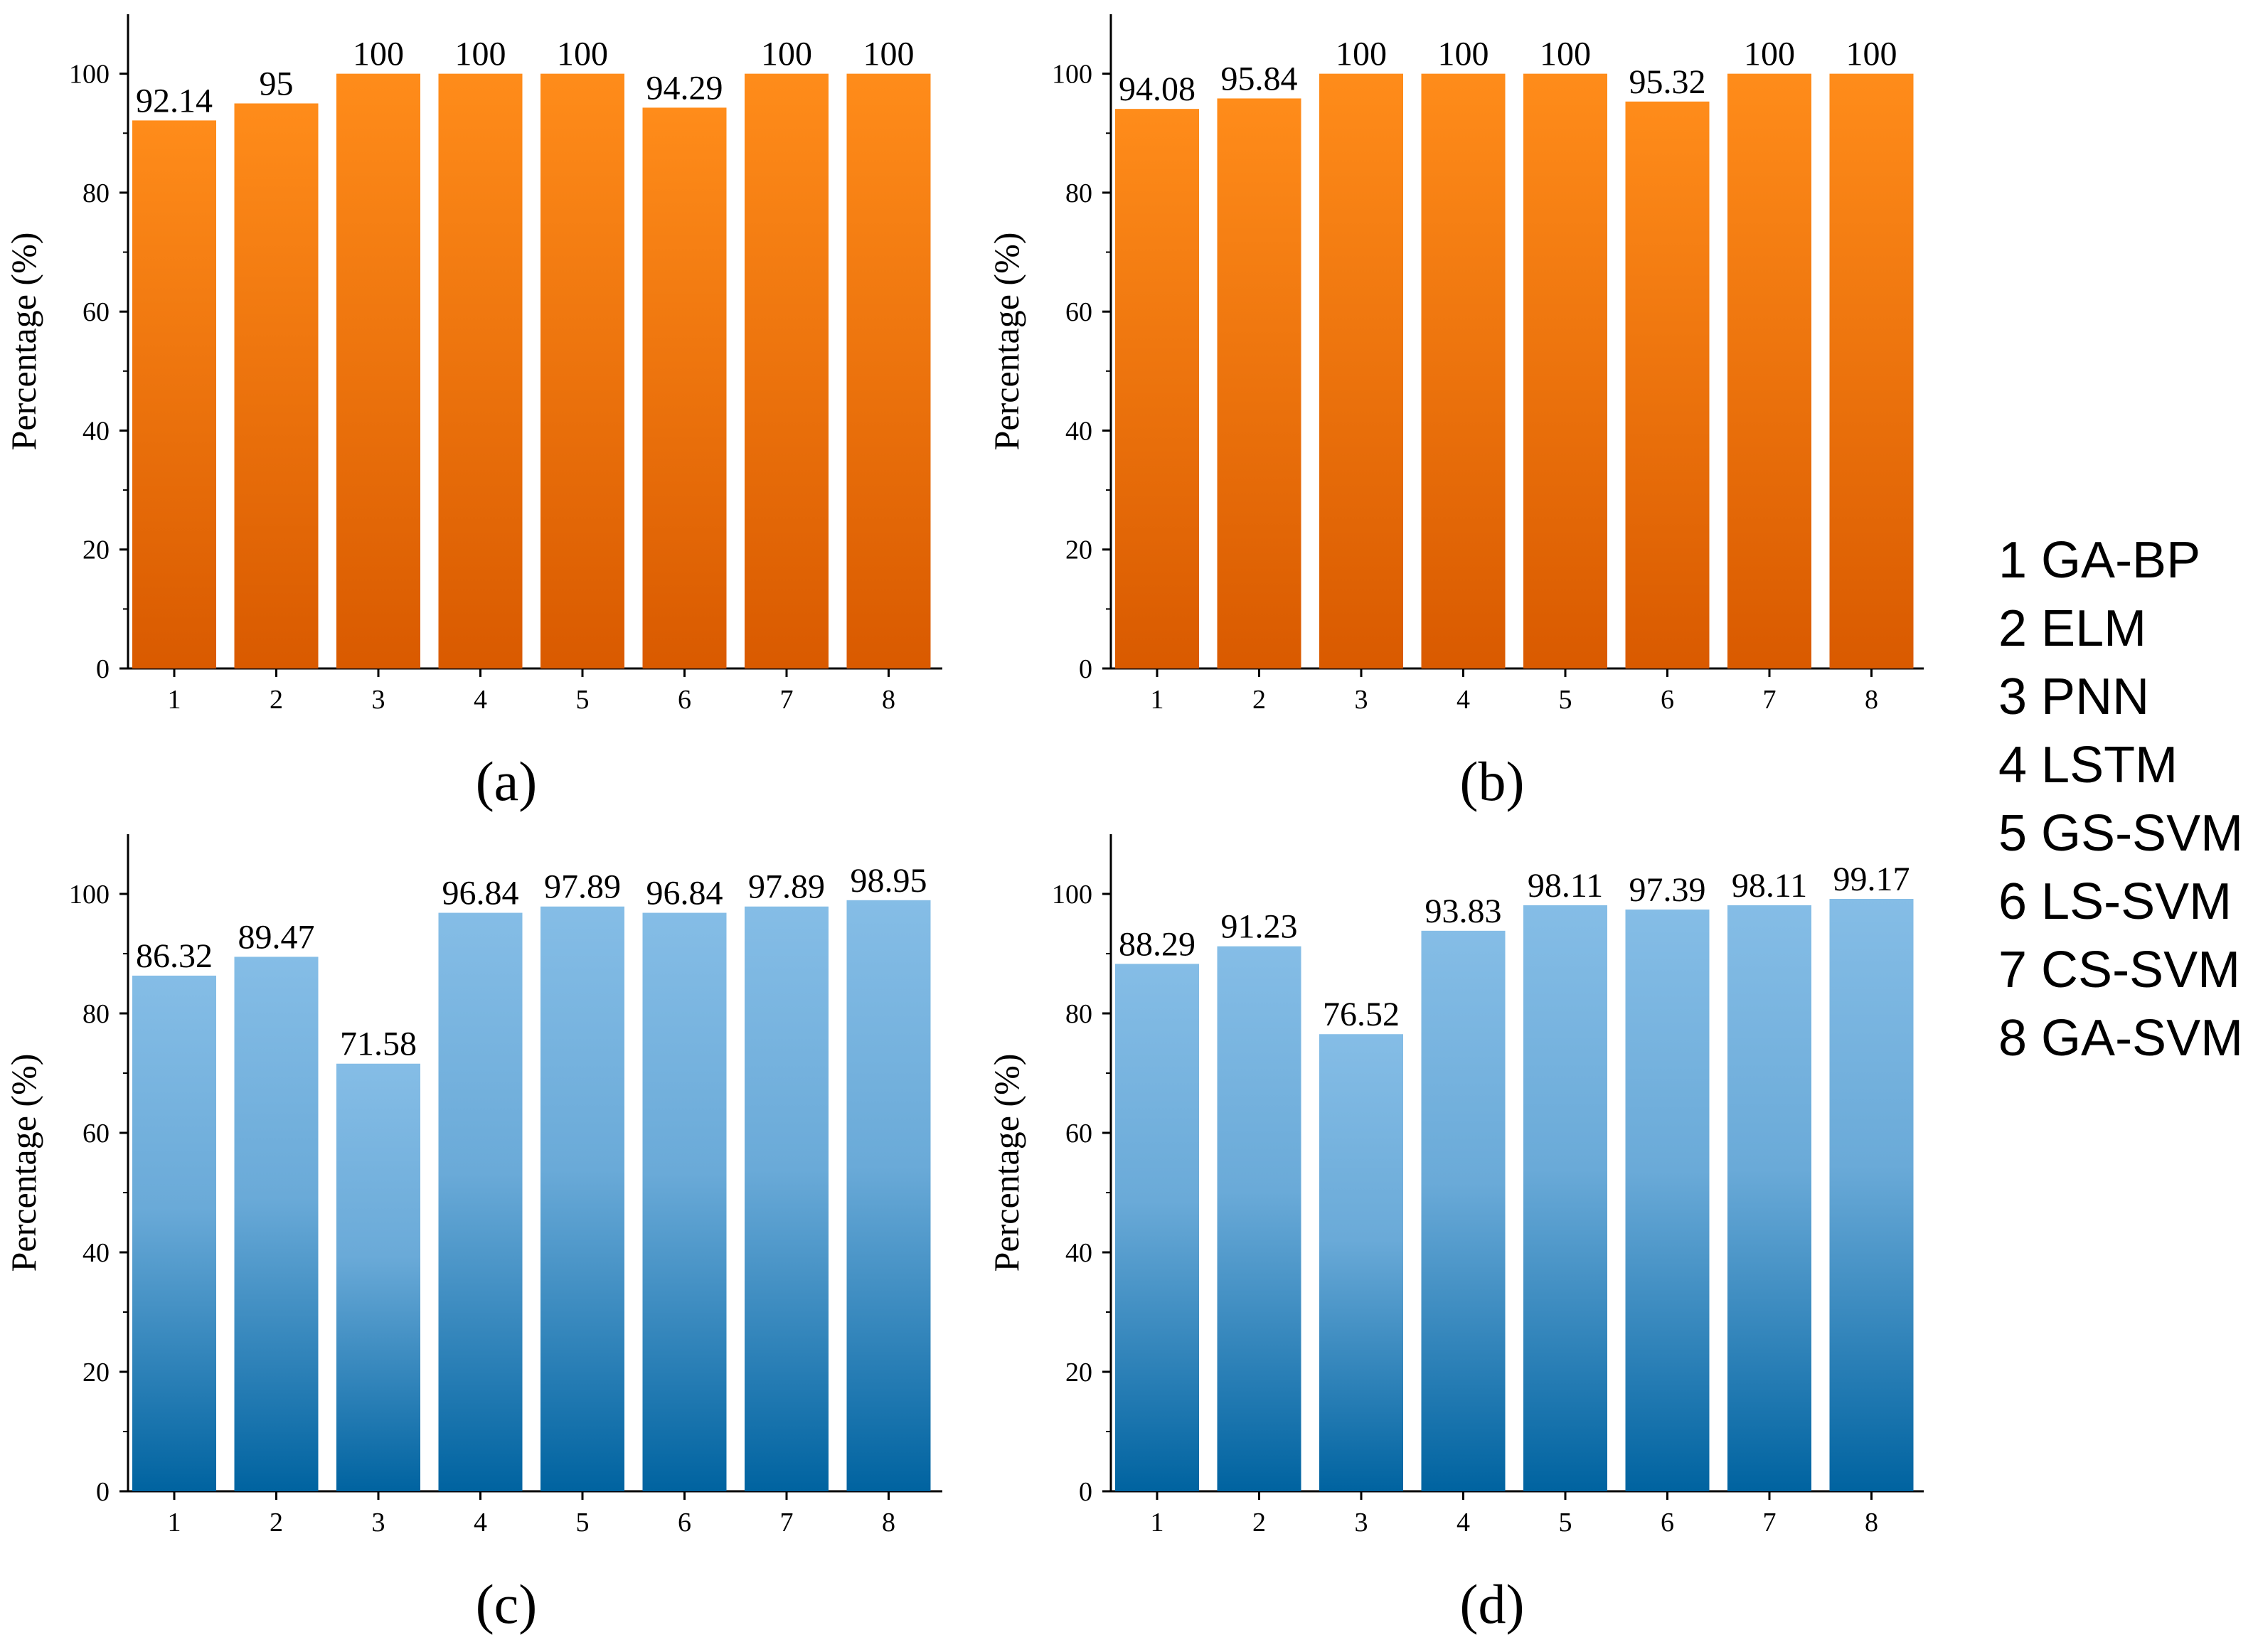 Image resolution: width=2258 pixels, height=1652 pixels. What do you see at coordinates (1492, 1604) in the screenshot?
I see `panel-label: (d)` at bounding box center [1492, 1604].